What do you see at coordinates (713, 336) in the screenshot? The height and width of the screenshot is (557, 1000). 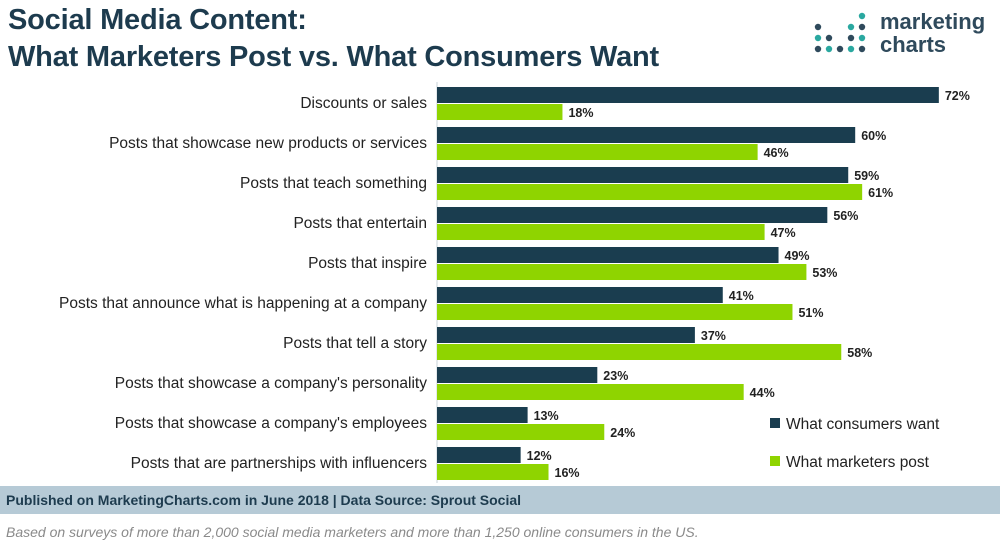 I see `data-label: 37%` at bounding box center [713, 336].